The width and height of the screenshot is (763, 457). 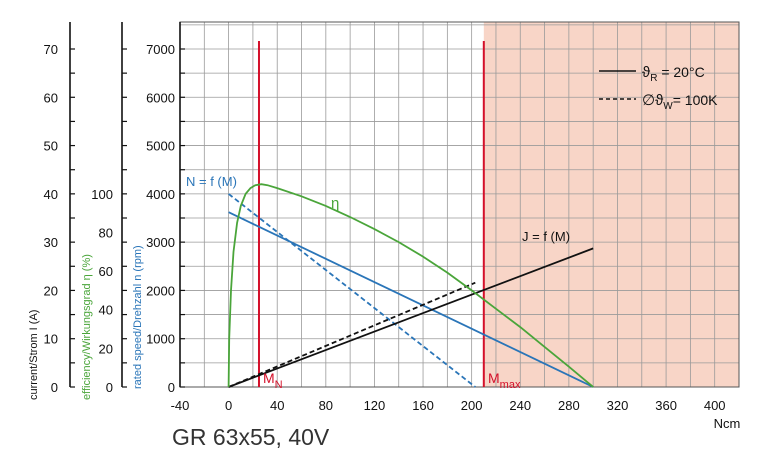 I want to click on series-current-dashed, so click(x=352, y=334).